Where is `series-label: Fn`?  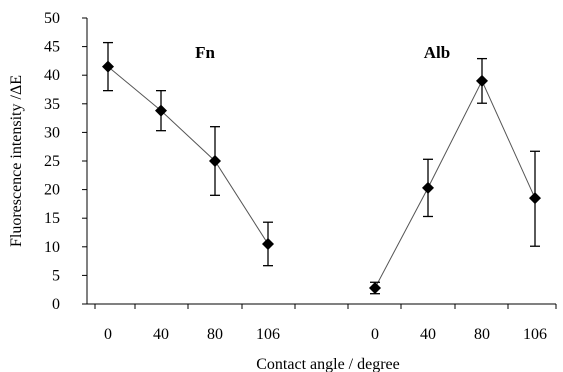 series-label: Fn is located at coordinates (205, 52).